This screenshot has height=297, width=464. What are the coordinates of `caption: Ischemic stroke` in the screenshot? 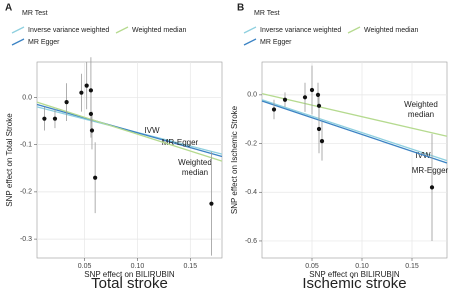 It's located at (354, 283).